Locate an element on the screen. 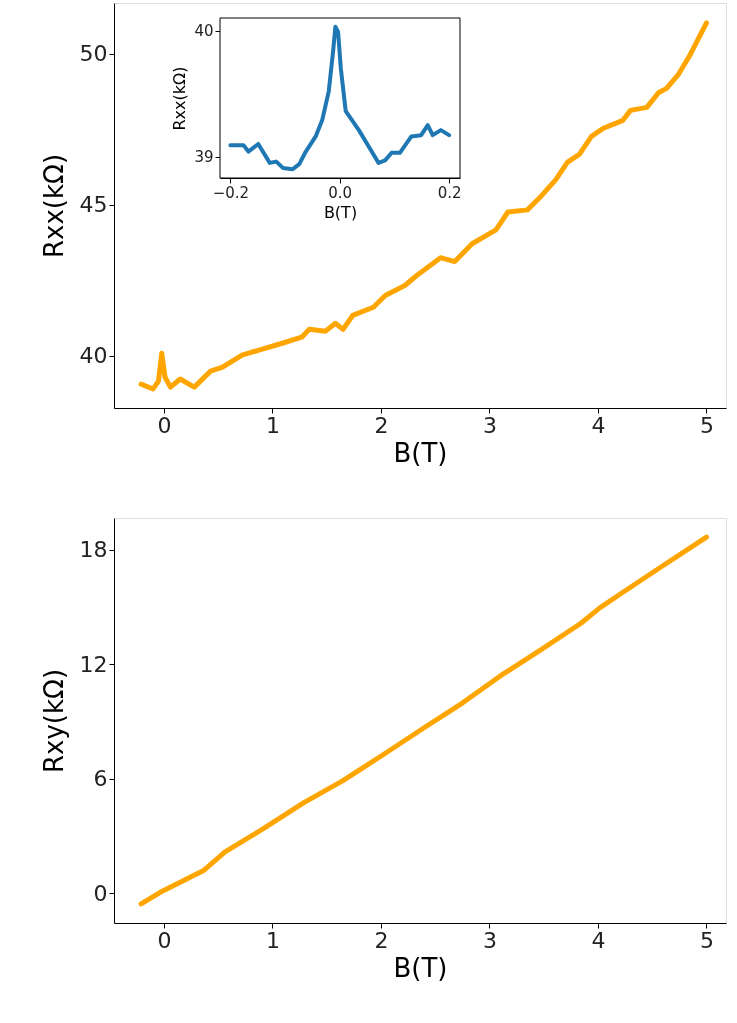 The width and height of the screenshot is (737, 1023). x-tick-label: 0.0 is located at coordinates (340, 192).